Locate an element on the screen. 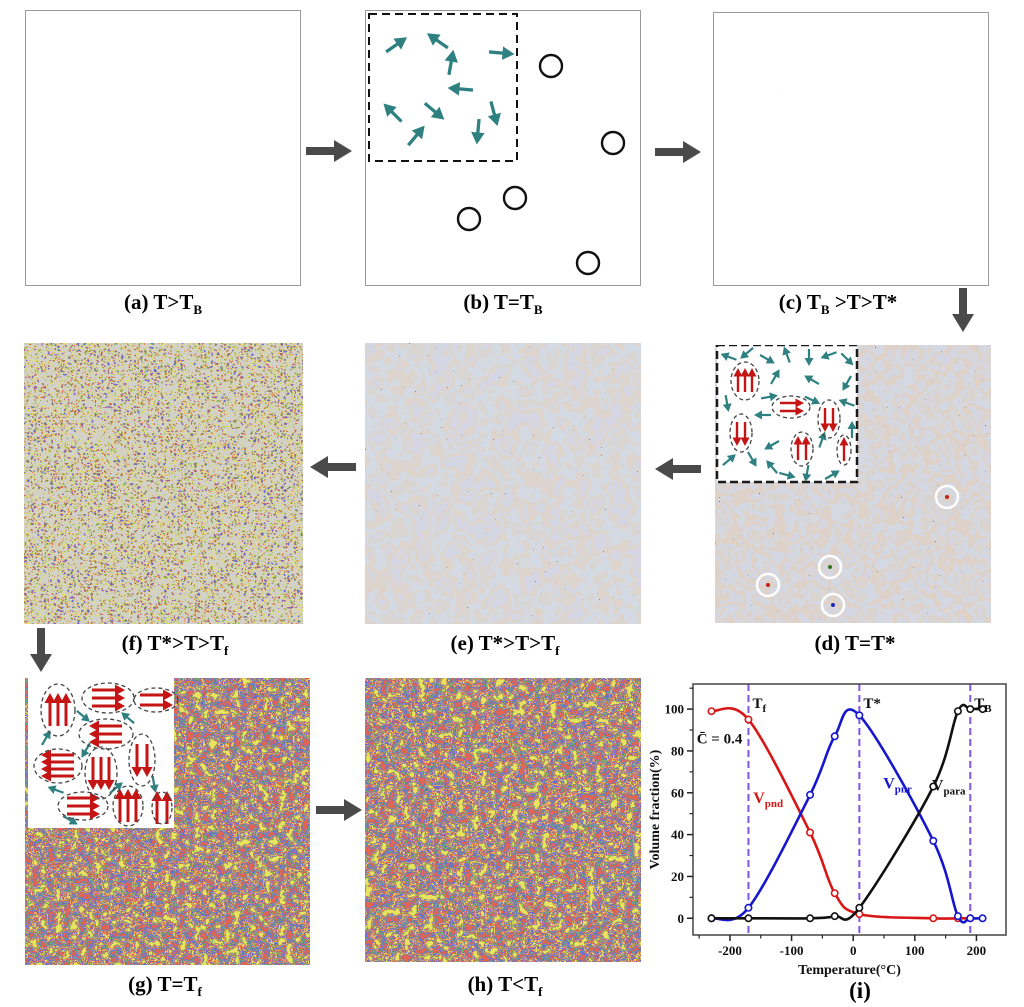 This screenshot has height=1007, width=1024. speck-texture is located at coordinates (851, 149).